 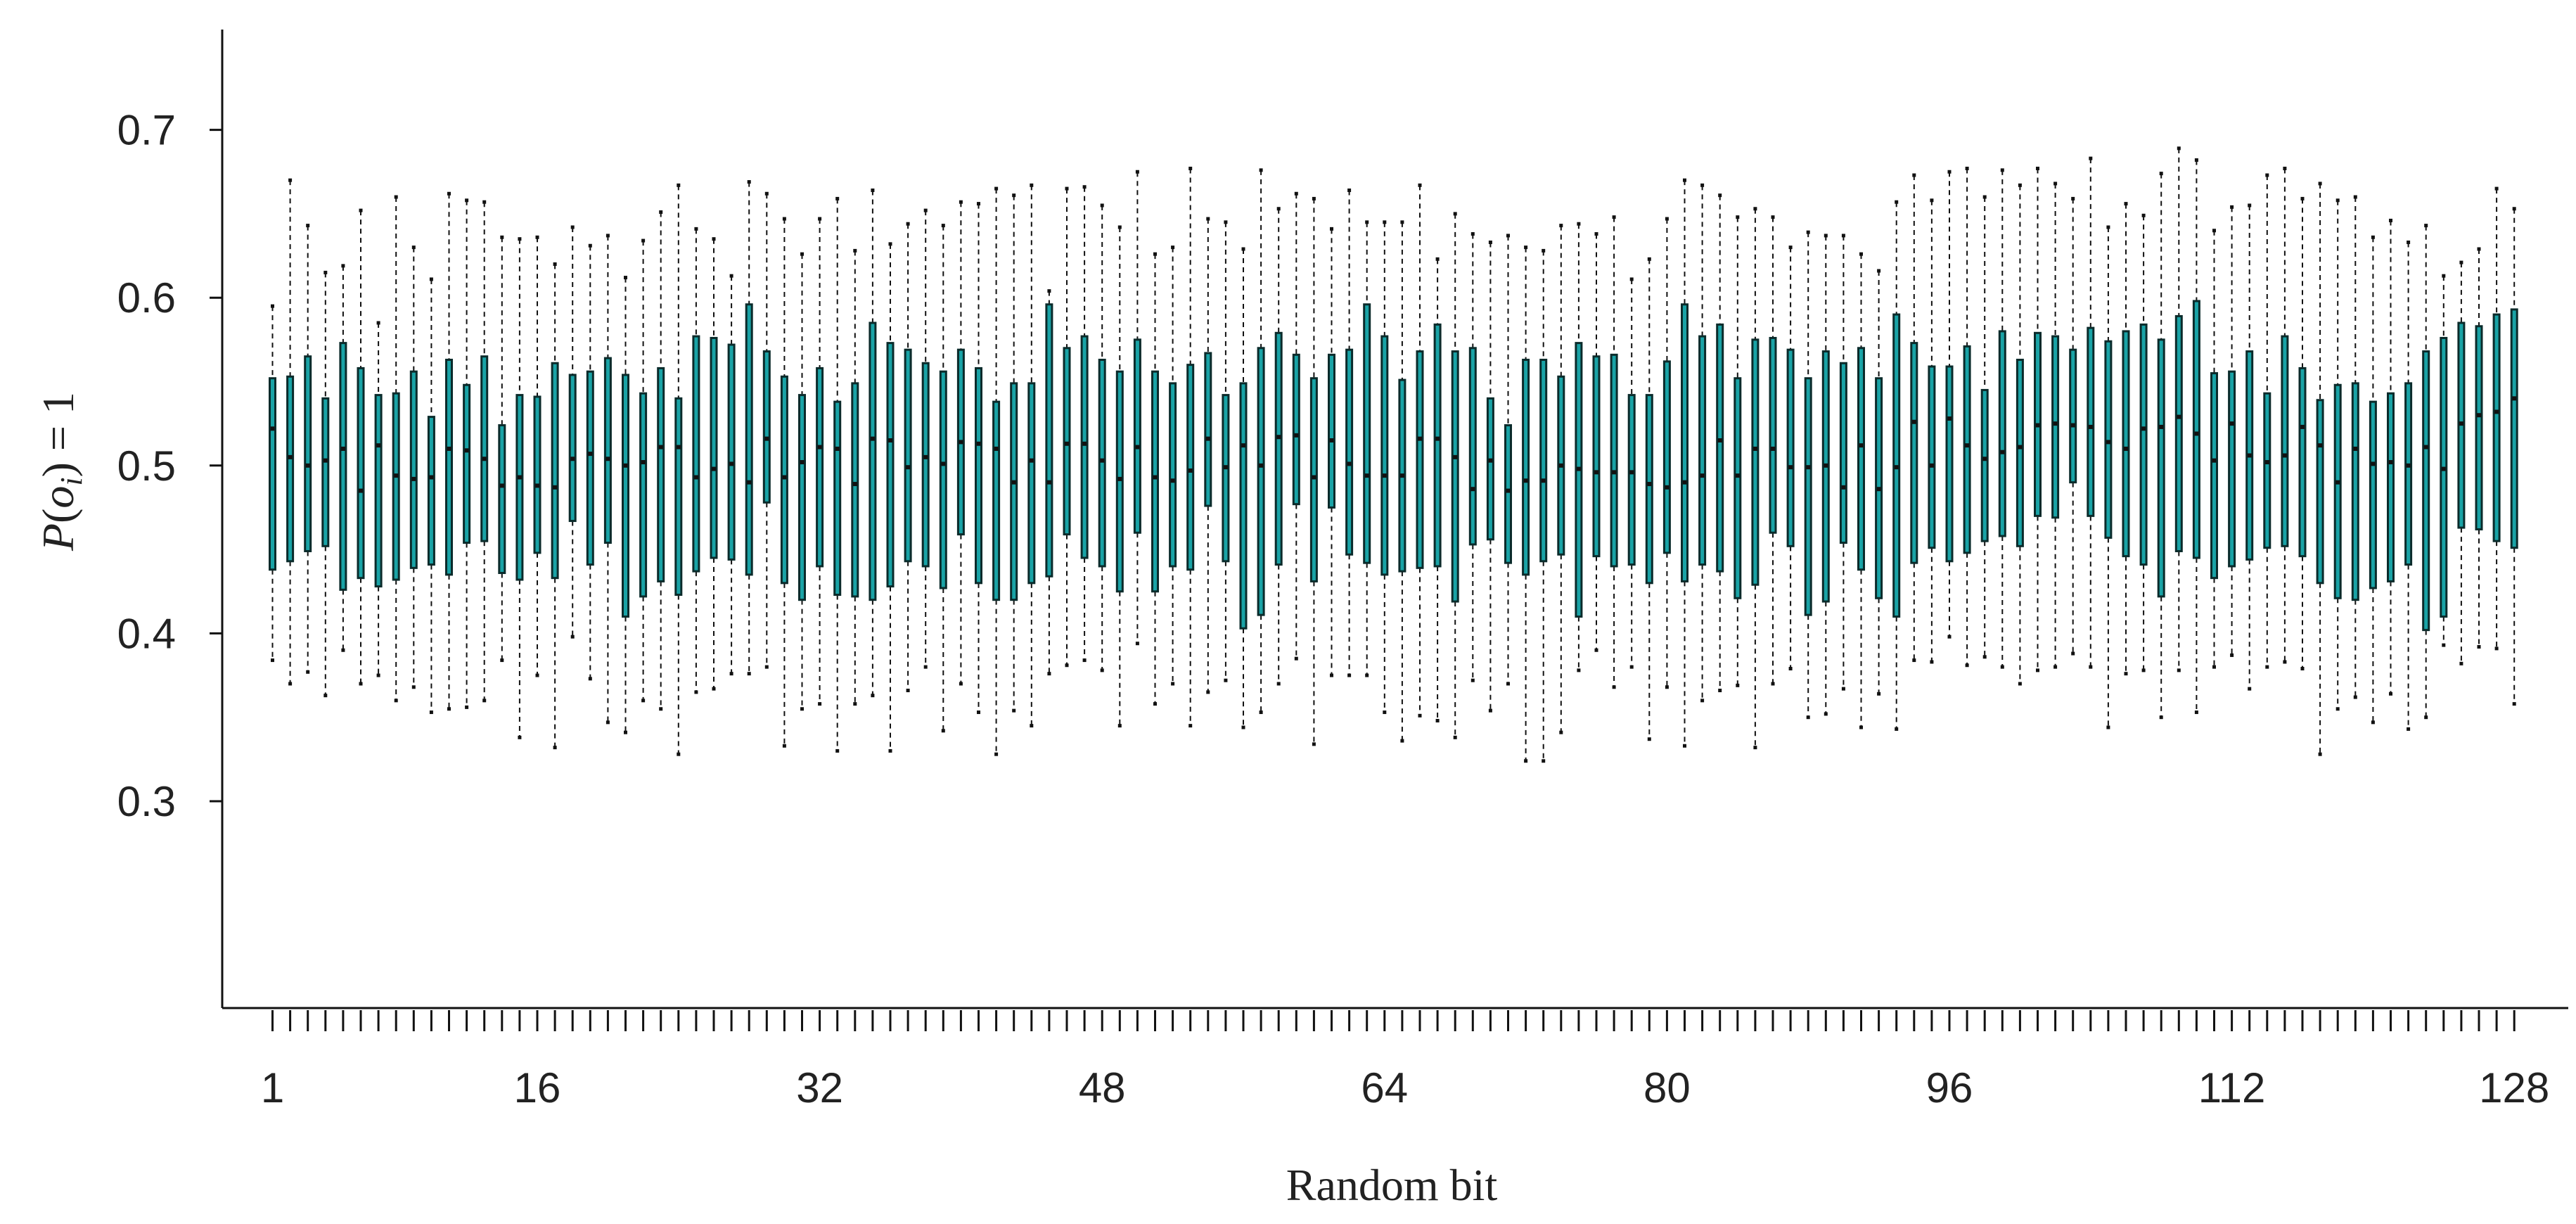 I want to click on x-ticks: 1 16 32 48 64 80 96 112 128, so click(x=1405, y=1060).